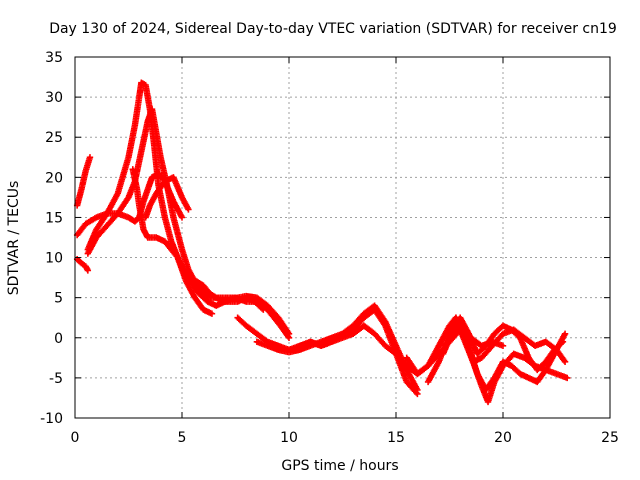 Image resolution: width=640 pixels, height=480 pixels. Describe the element at coordinates (75, 438) in the screenshot. I see `x-tick-label: 0` at that location.